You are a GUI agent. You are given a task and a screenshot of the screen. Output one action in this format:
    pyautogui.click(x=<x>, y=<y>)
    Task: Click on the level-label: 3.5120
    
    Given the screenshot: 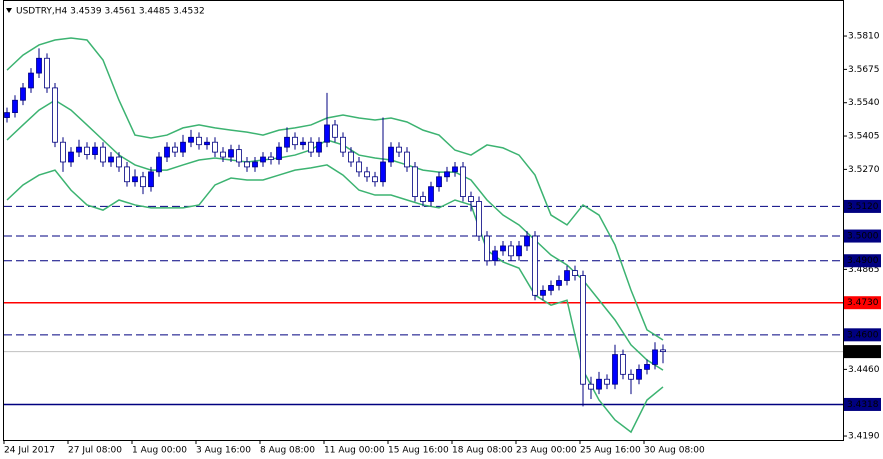 What is the action you would take?
    pyautogui.click(x=863, y=207)
    